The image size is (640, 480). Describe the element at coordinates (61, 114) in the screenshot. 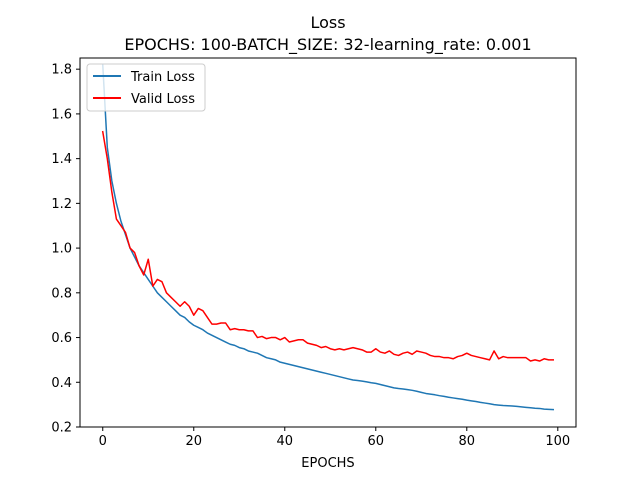

I see `y-tick-label: 1.6` at that location.